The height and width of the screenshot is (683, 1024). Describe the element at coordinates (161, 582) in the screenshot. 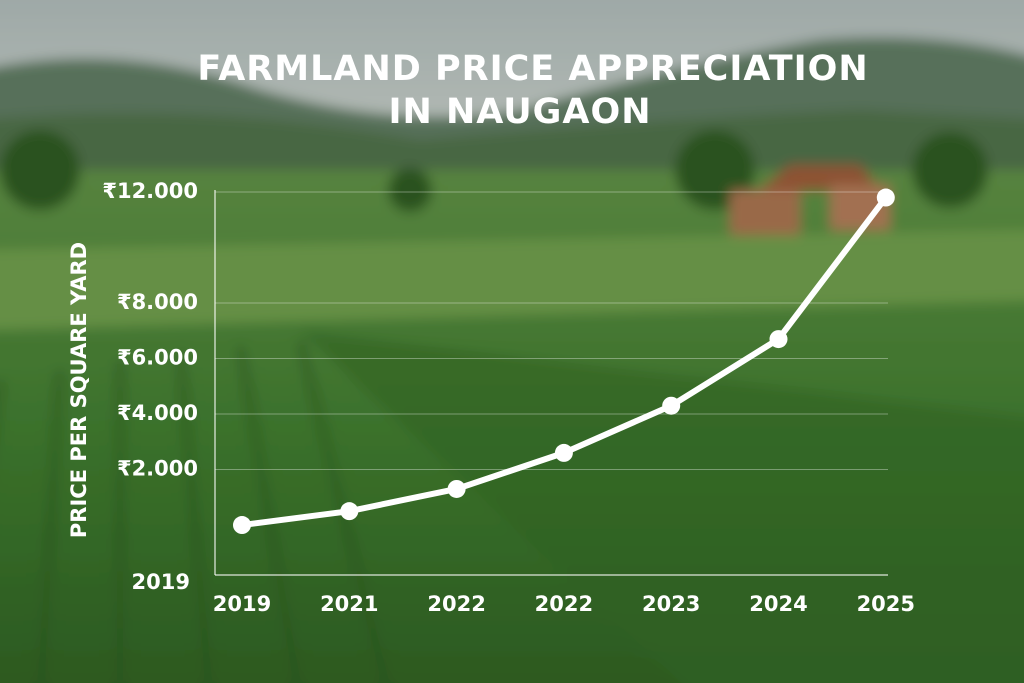

I see `y-axis-bottom-label: 2019` at that location.